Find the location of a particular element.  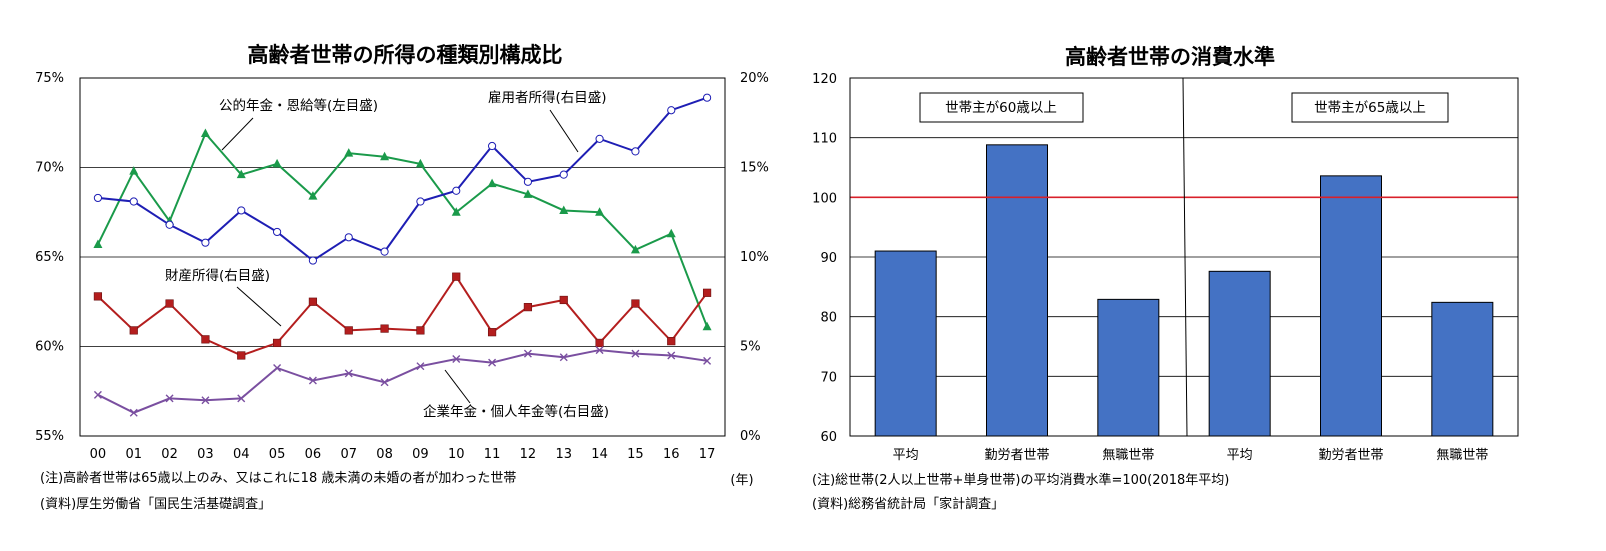

chart2-note: (注)総世帯(2人以上世帯+単身世帯)の平均消費水準=100(2018年平均) is located at coordinates (1020, 480).